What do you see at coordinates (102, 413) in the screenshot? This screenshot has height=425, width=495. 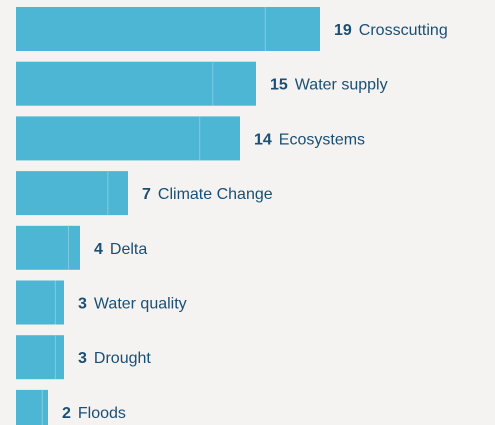 I see `category-label: Floods` at bounding box center [102, 413].